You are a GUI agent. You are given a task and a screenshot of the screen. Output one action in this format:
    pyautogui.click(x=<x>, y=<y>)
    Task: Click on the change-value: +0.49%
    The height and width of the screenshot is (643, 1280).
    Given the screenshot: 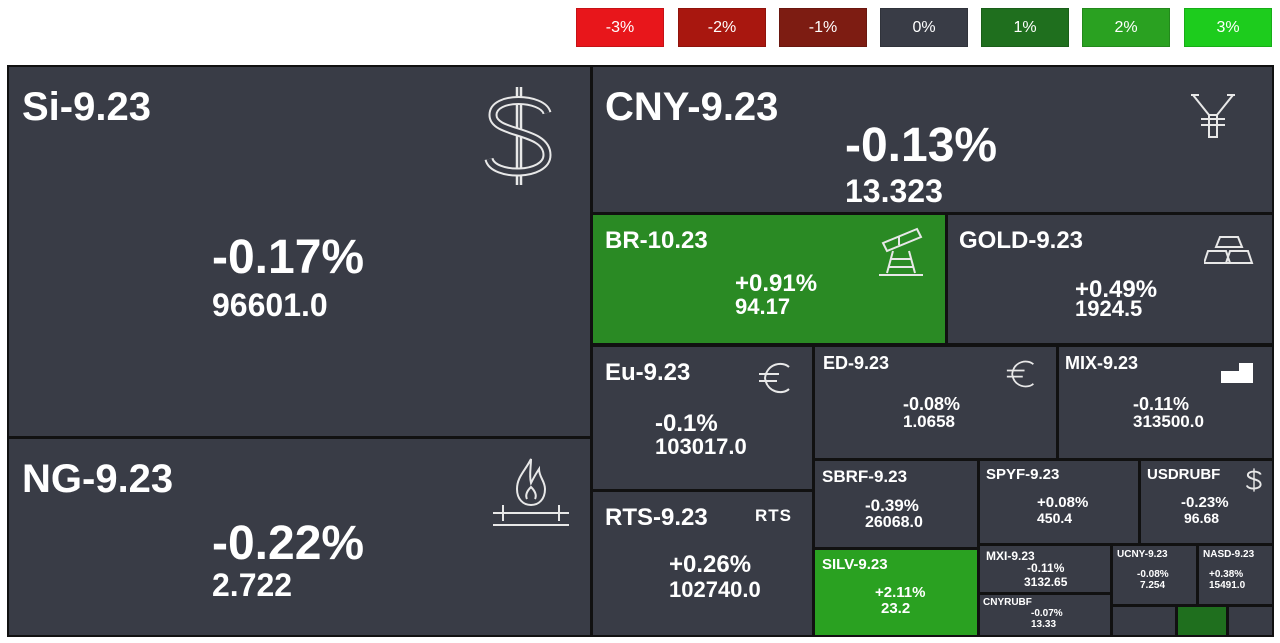 What is the action you would take?
    pyautogui.click(x=1116, y=289)
    